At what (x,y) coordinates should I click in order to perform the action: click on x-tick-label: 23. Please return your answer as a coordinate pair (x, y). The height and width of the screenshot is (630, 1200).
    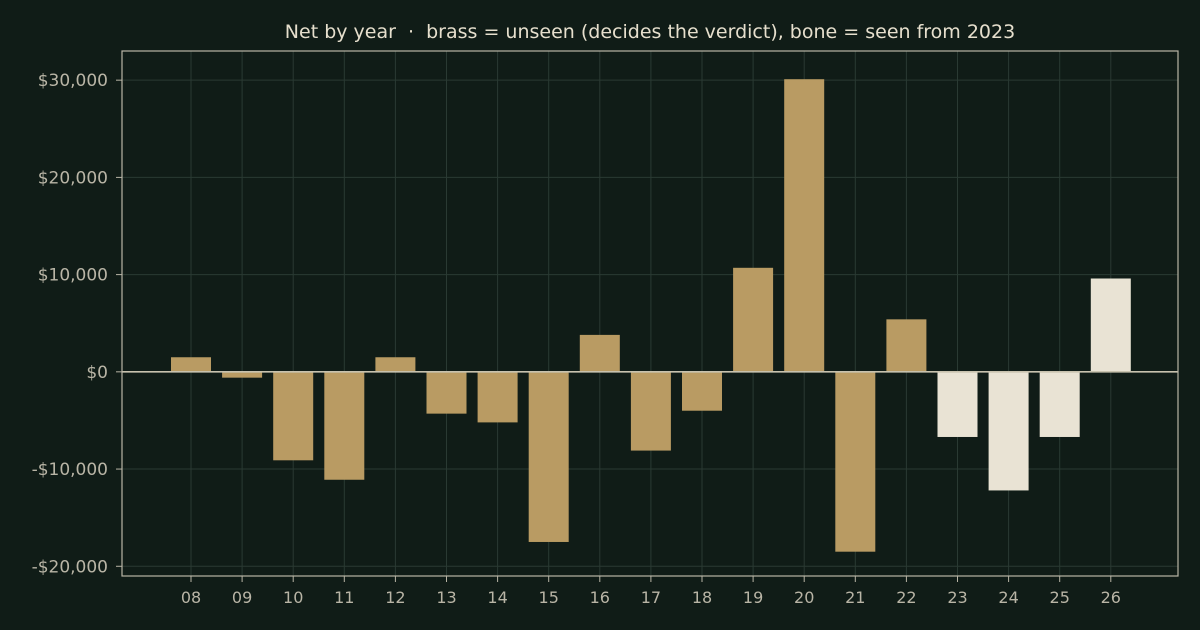
    Looking at the image, I should click on (957, 597).